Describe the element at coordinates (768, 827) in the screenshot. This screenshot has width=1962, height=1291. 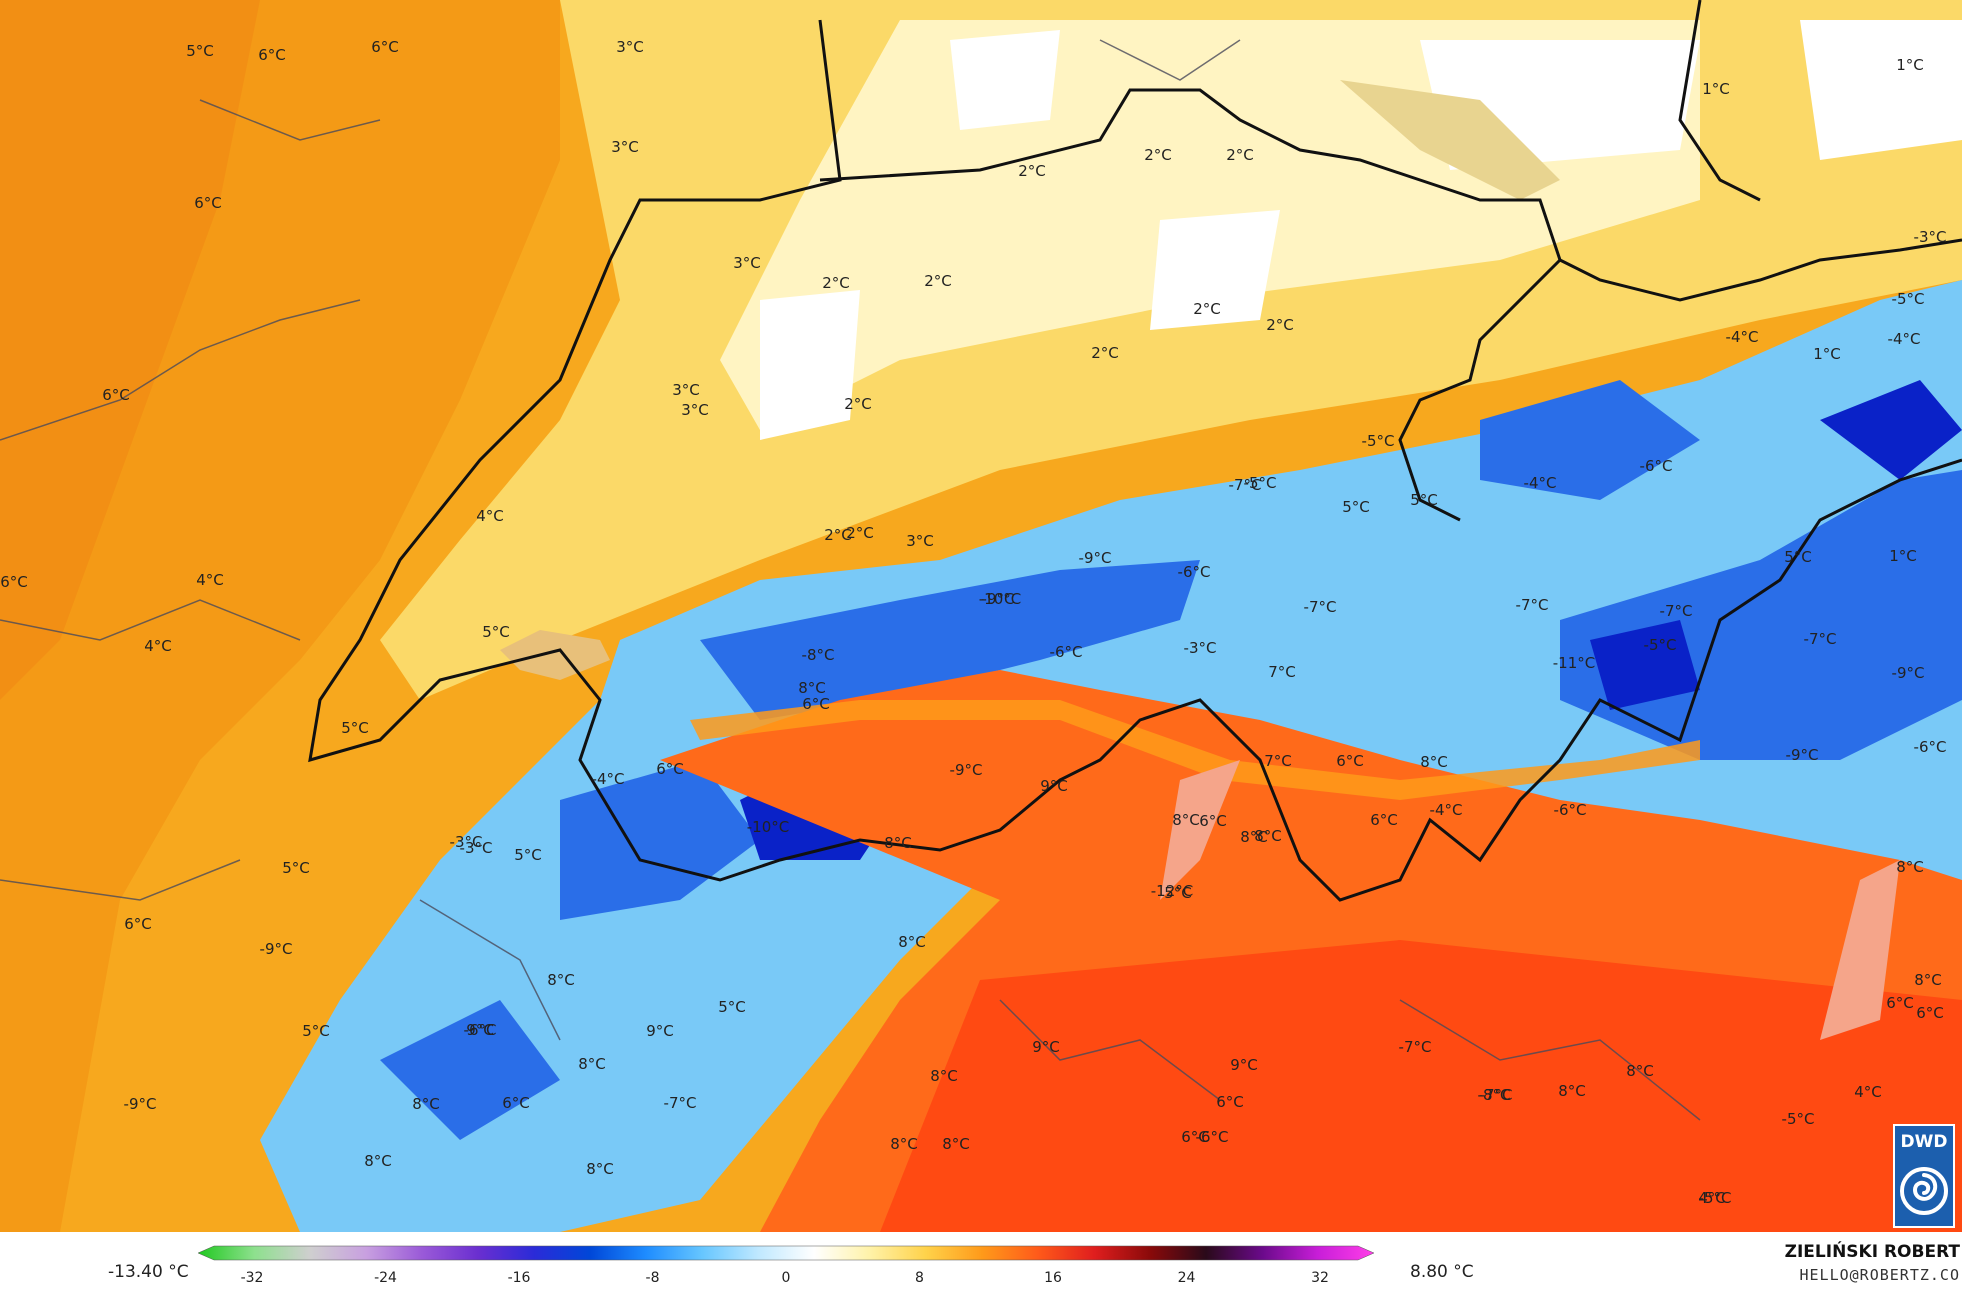
I see `temperature-label: -10°C` at that location.